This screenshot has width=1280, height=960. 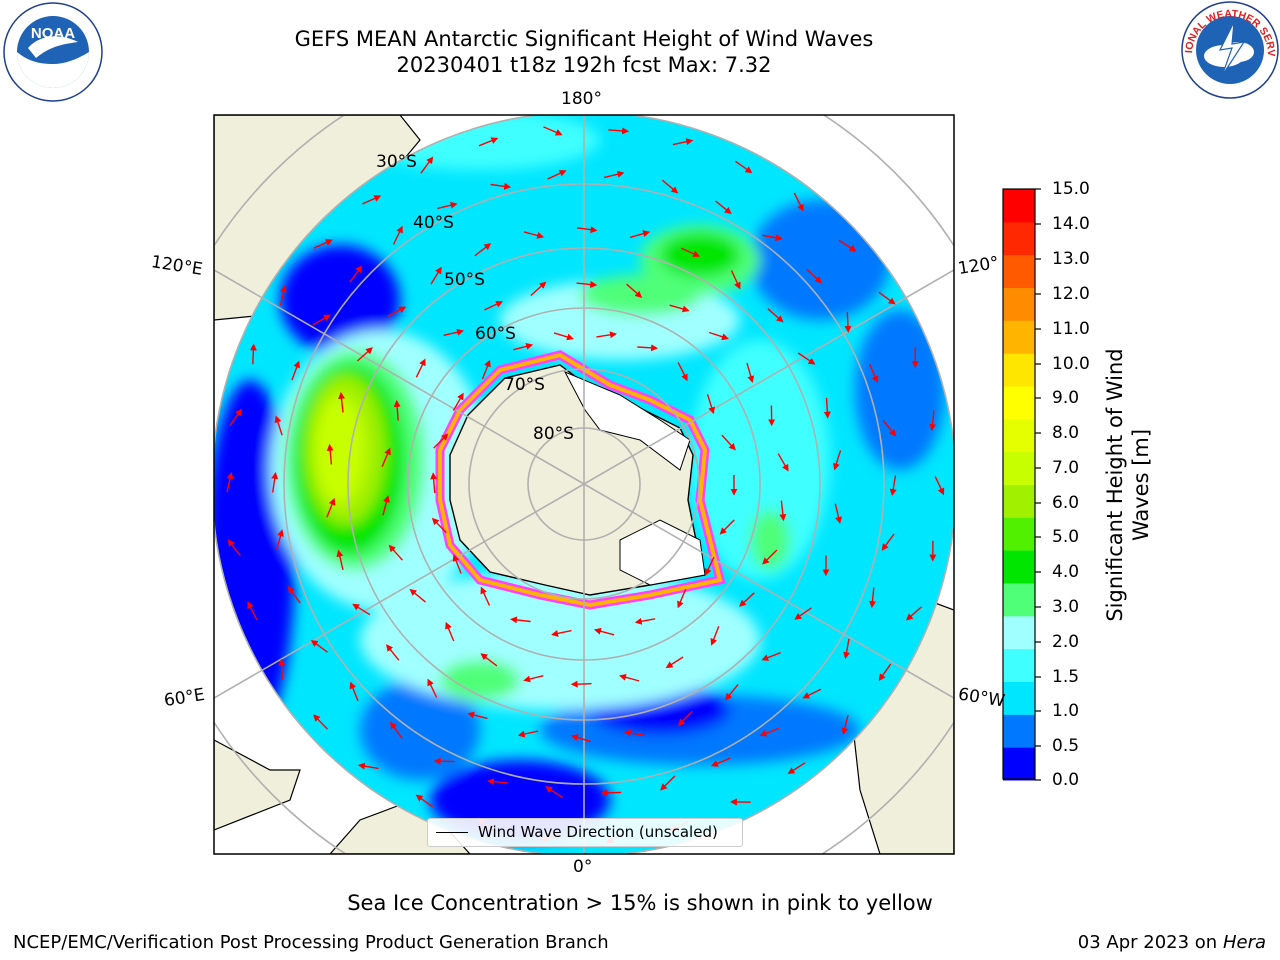 What do you see at coordinates (1066, 607) in the screenshot?
I see `cb-tick: 3.0` at bounding box center [1066, 607].